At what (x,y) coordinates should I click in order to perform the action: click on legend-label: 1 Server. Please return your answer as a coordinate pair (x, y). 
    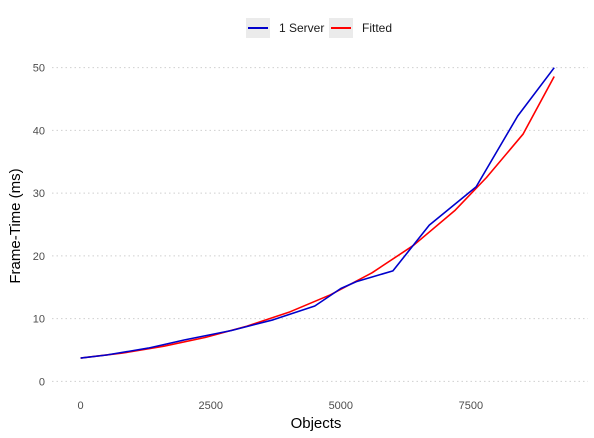
    Looking at the image, I should click on (301, 28).